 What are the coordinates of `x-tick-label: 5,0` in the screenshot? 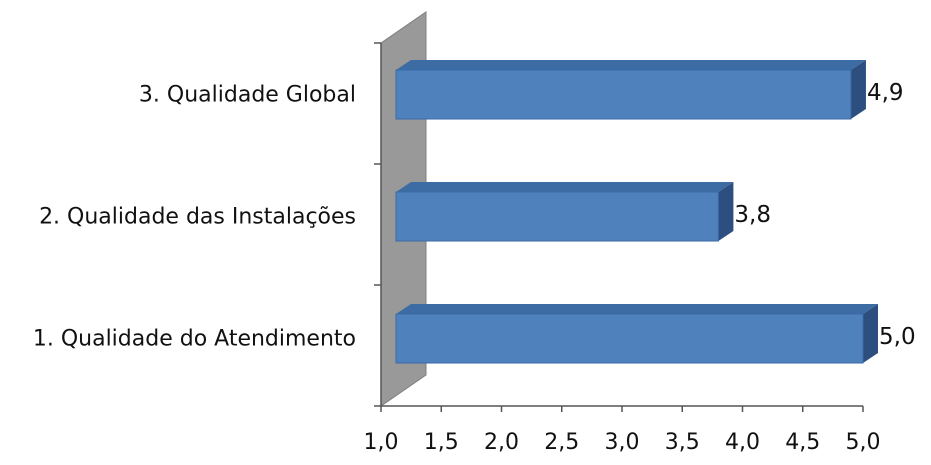 It's located at (863, 442).